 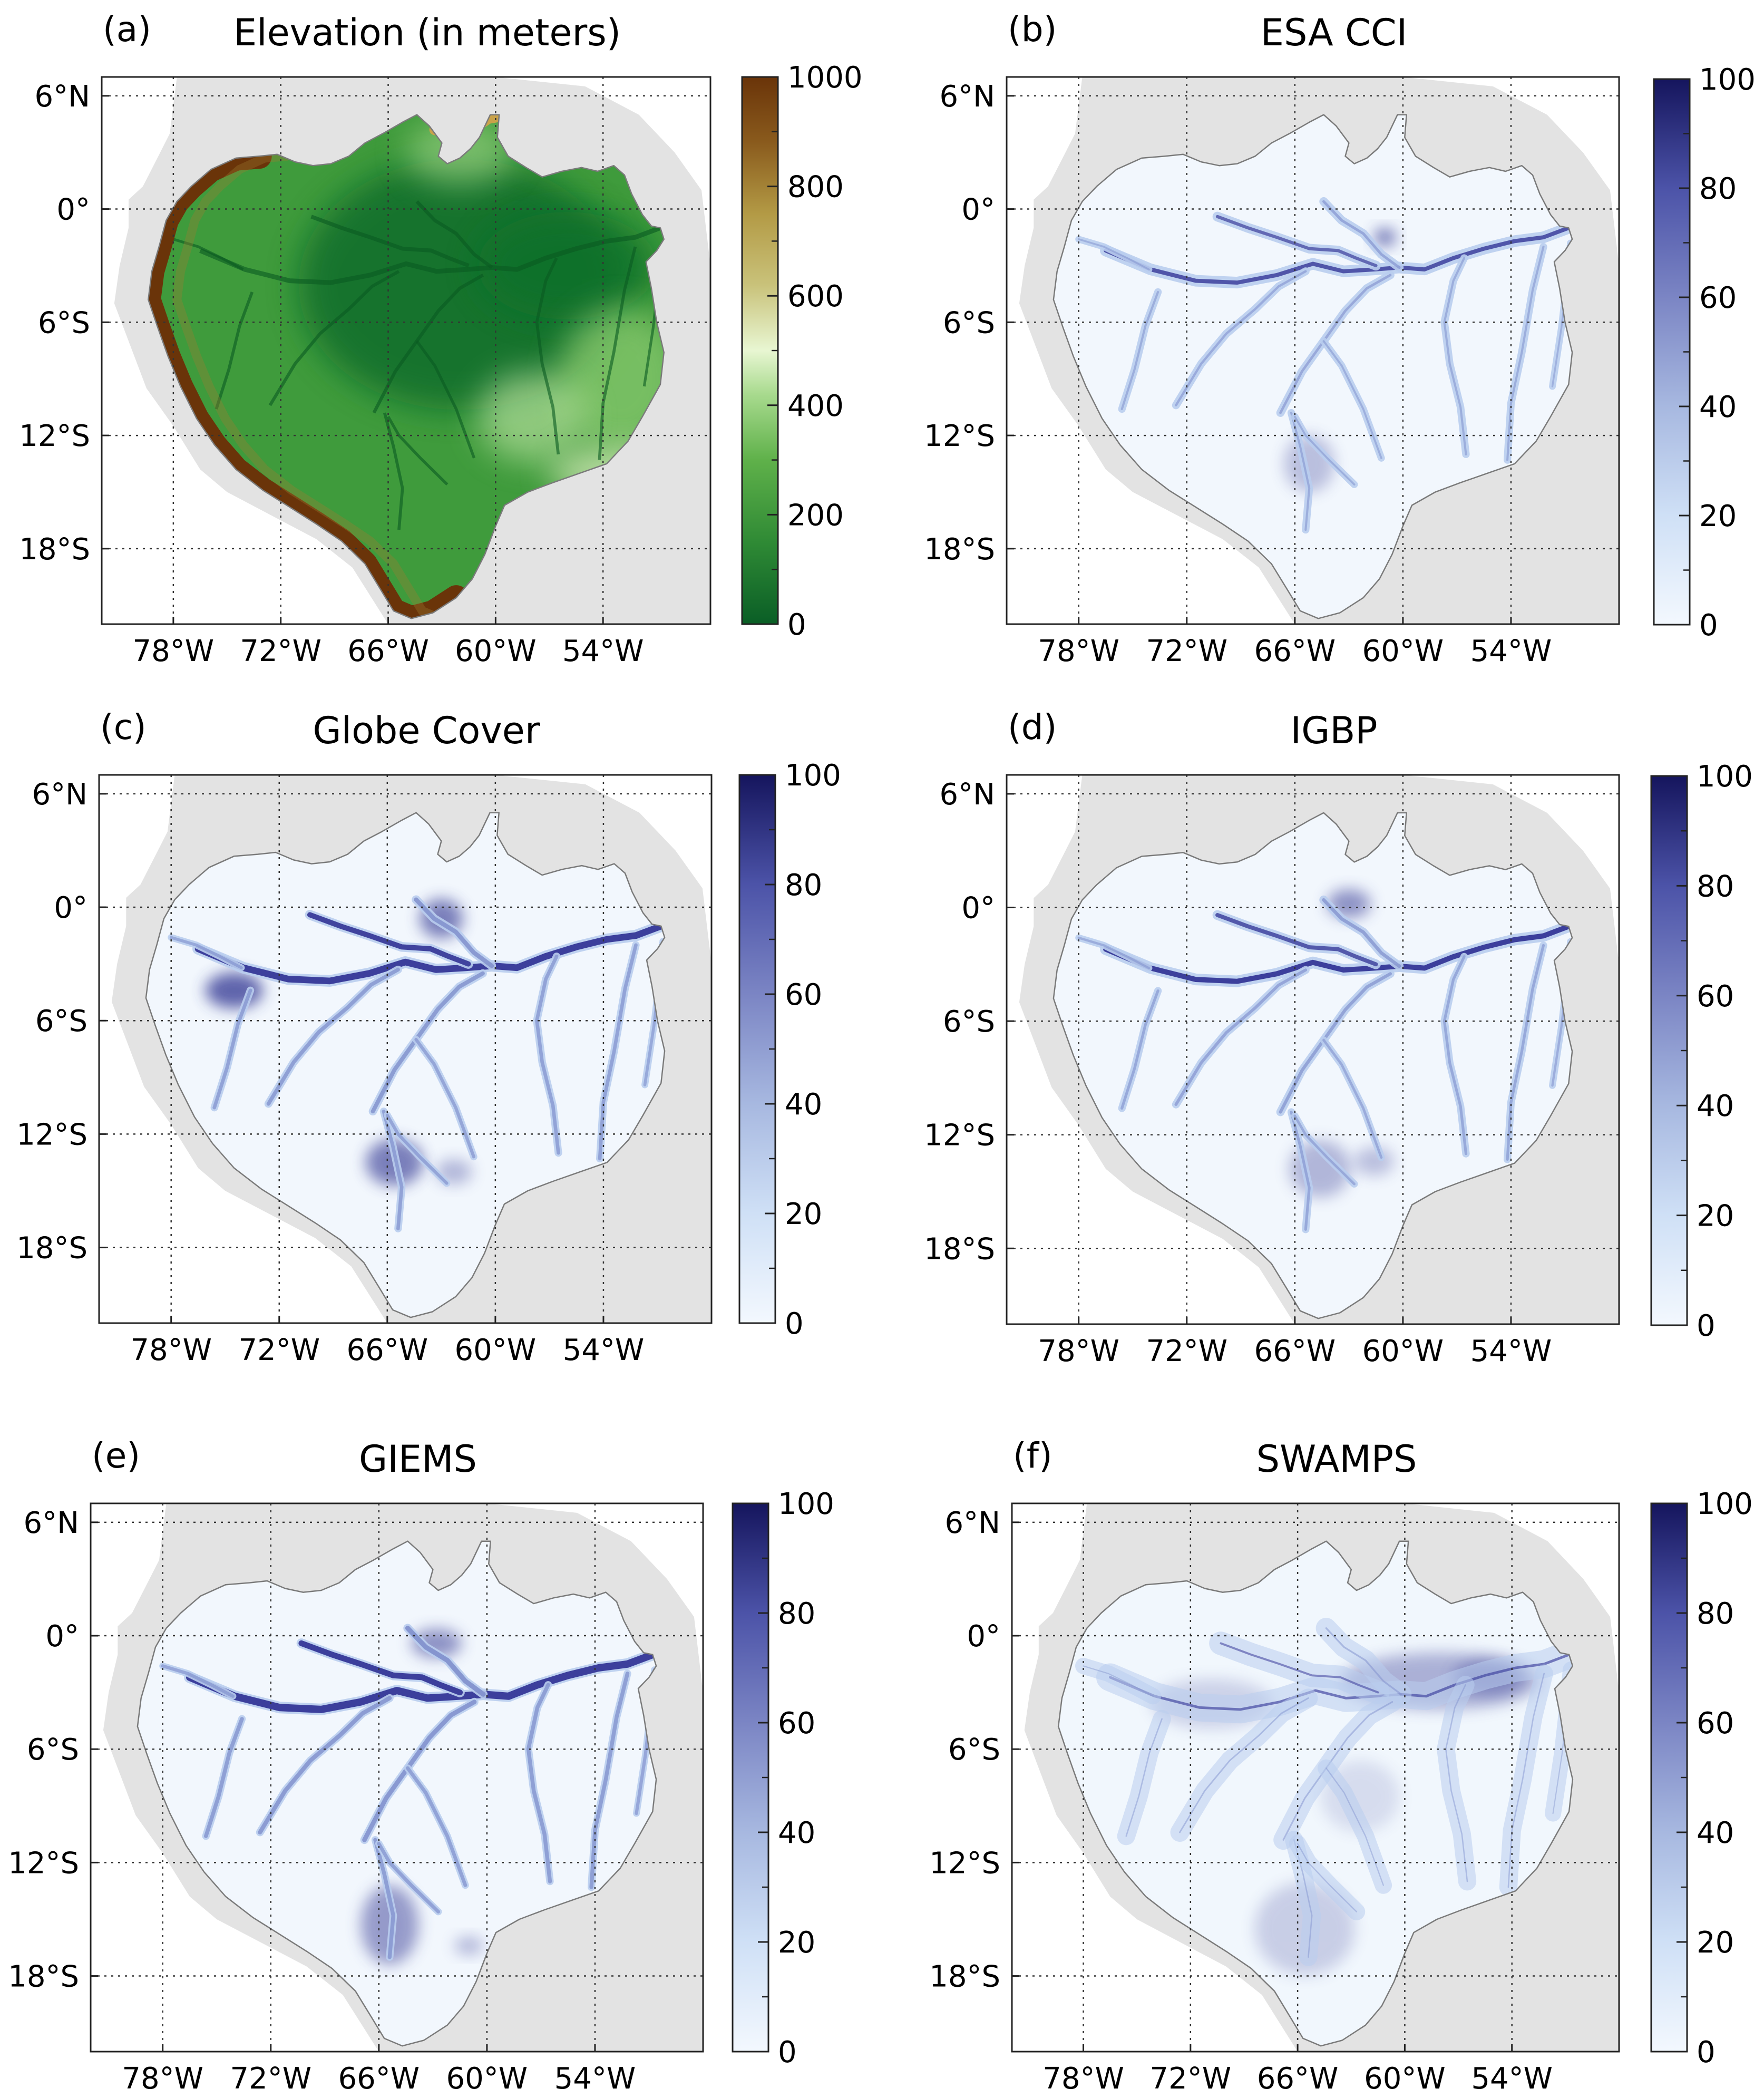 What do you see at coordinates (825, 78) in the screenshot?
I see `colorbar-tick-label: 1000` at bounding box center [825, 78].